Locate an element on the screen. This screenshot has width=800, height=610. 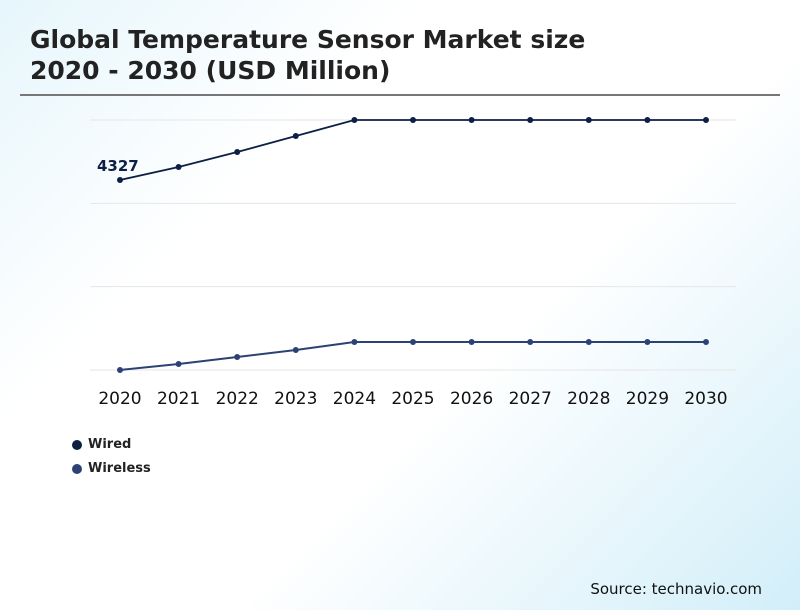
x-tick-label: 2025 is located at coordinates (412, 399).